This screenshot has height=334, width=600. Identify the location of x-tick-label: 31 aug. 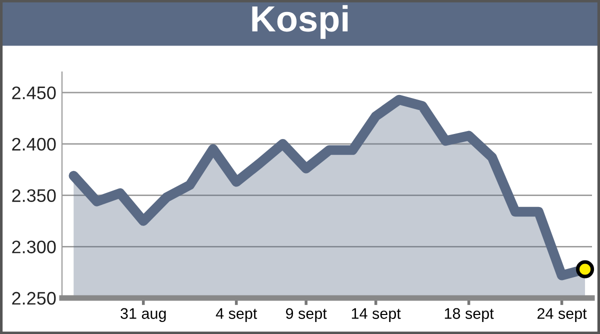
(143, 315).